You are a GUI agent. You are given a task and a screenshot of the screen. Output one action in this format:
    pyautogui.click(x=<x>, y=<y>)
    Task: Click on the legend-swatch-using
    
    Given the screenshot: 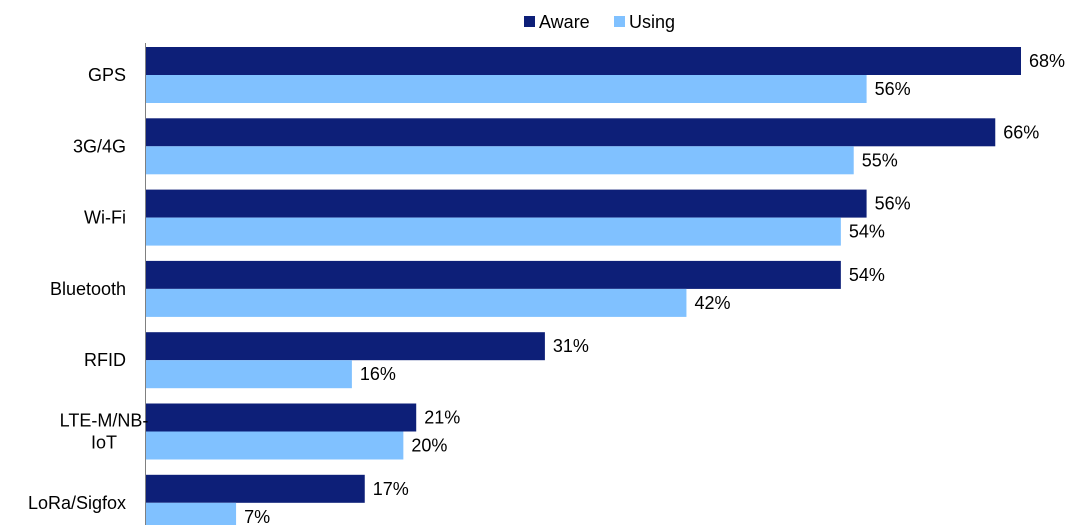 What is the action you would take?
    pyautogui.click(x=619, y=21)
    